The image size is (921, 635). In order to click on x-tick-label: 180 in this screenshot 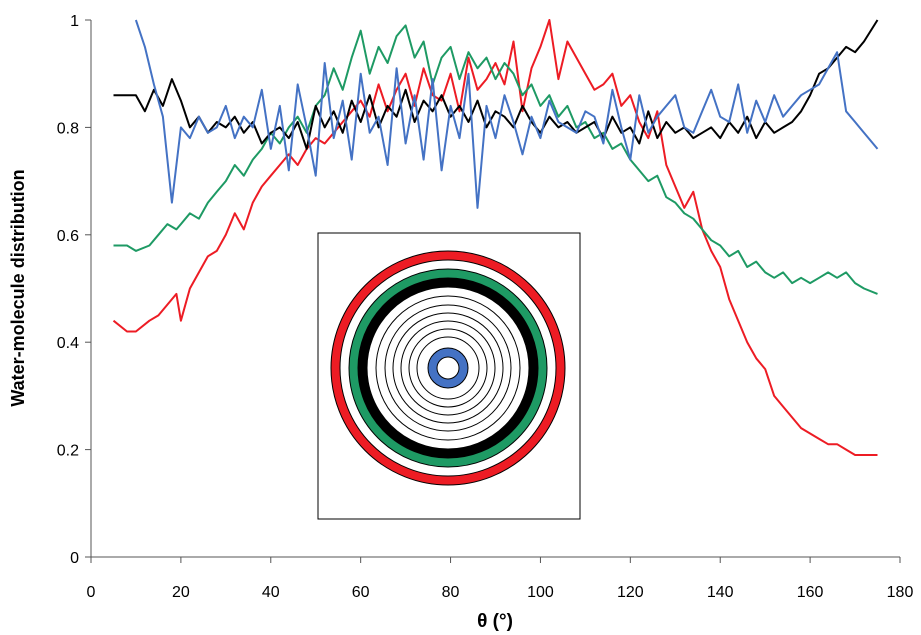, I will do `click(900, 592)`.